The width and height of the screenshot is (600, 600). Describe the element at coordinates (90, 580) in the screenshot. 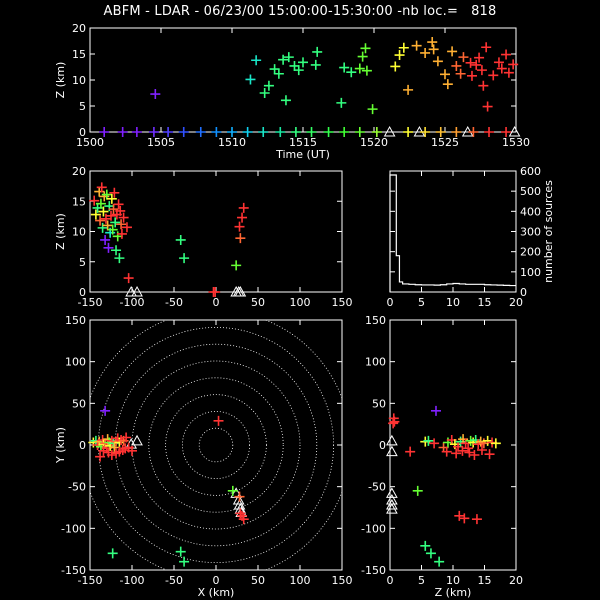

I see `xy-xtick-label: -150` at that location.